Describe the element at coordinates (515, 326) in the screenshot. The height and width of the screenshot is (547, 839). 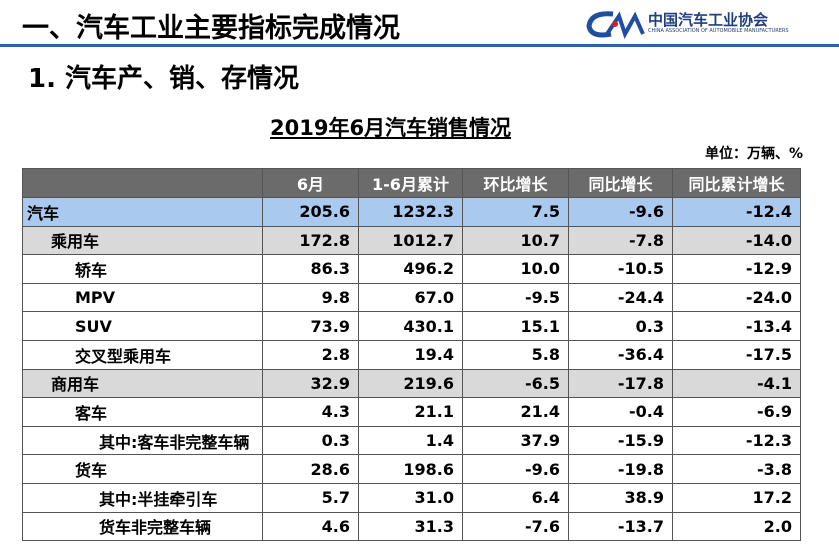
I see `value-cell: 15.1` at that location.